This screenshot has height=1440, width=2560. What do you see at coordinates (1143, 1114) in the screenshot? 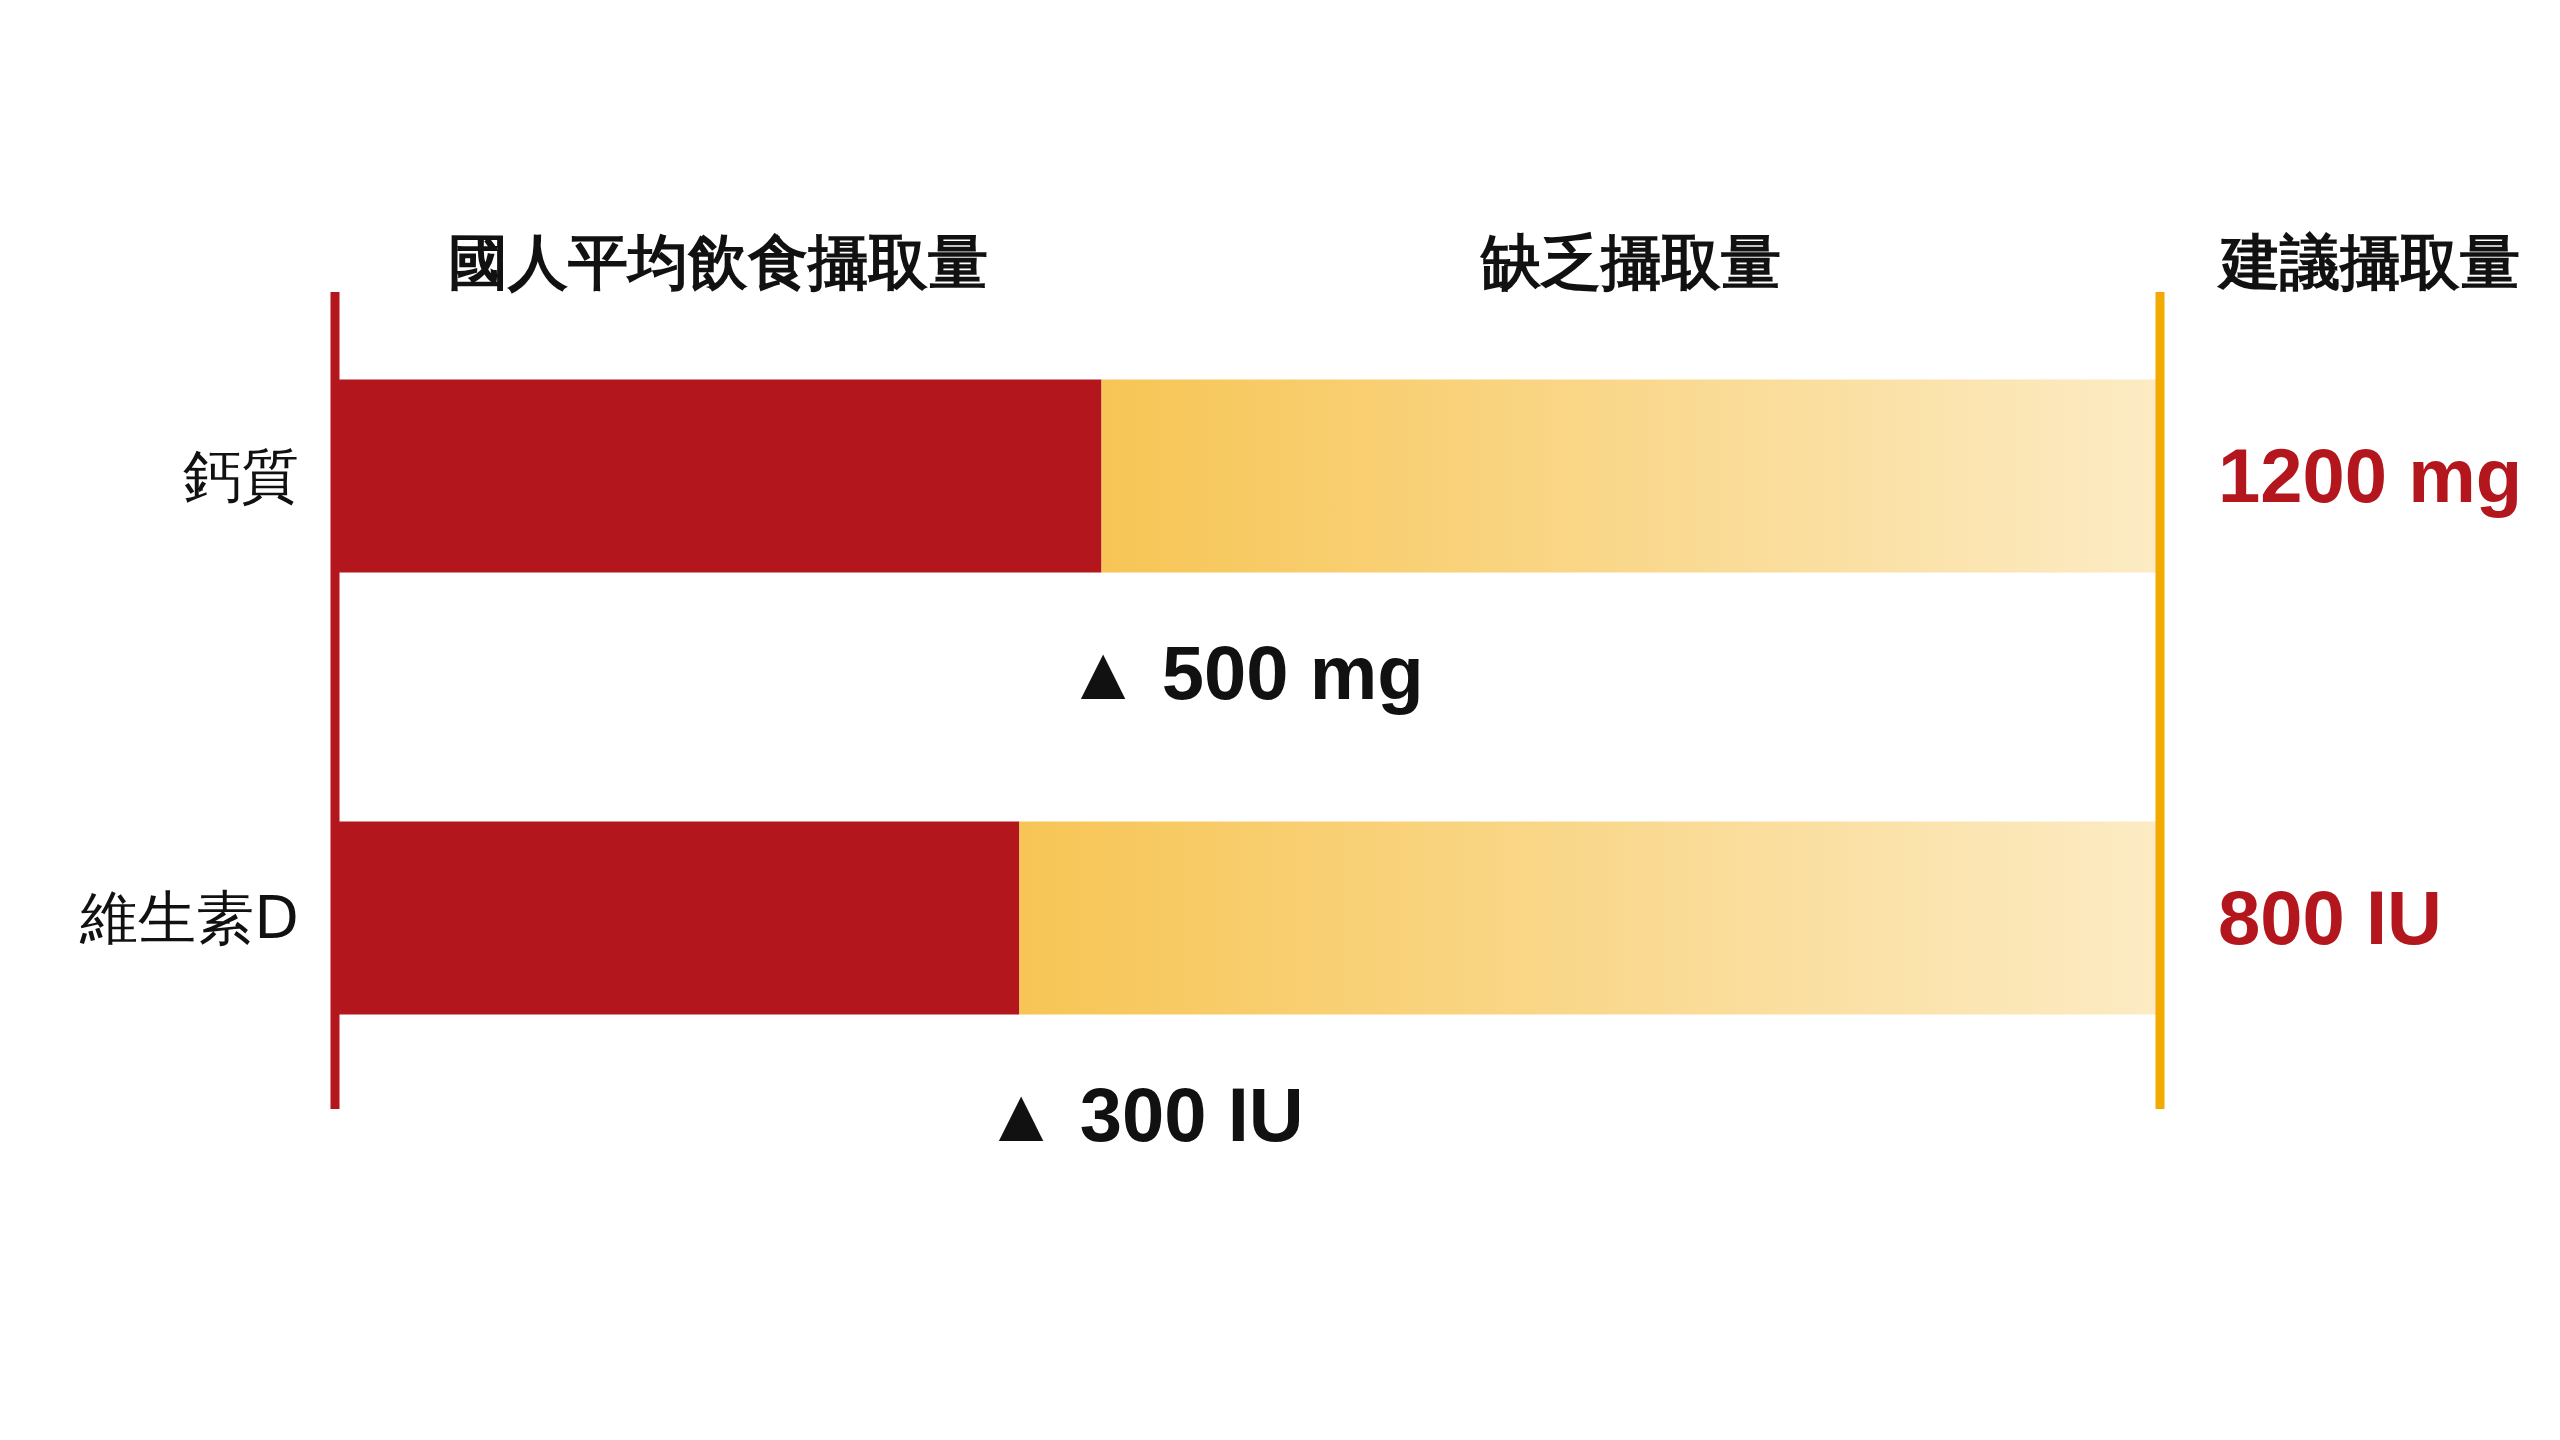
I see `annotation: ▲ 300 IU` at bounding box center [1143, 1114].